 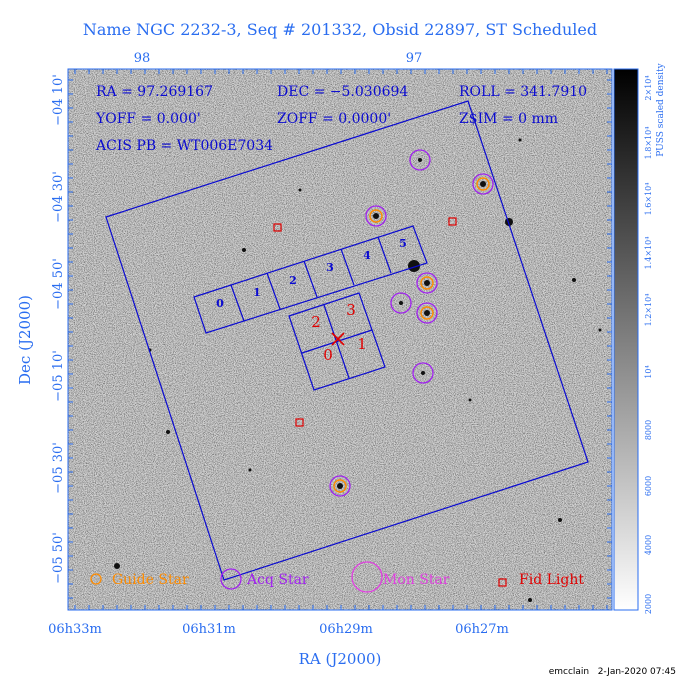 I want to click on colorbar-tick-label: 8000, so click(x=648, y=430).